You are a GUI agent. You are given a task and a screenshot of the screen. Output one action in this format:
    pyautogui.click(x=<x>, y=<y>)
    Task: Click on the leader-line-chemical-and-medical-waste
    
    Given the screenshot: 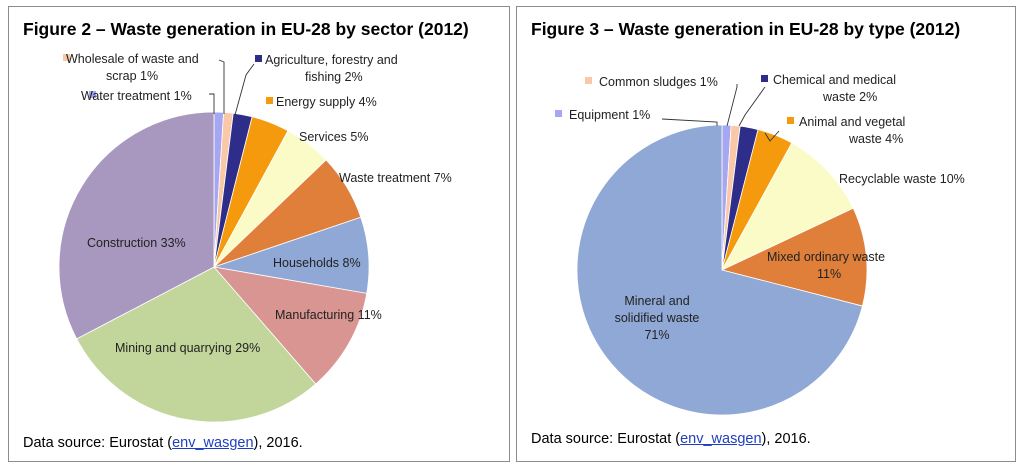 What is the action you would take?
    pyautogui.click(x=752, y=106)
    